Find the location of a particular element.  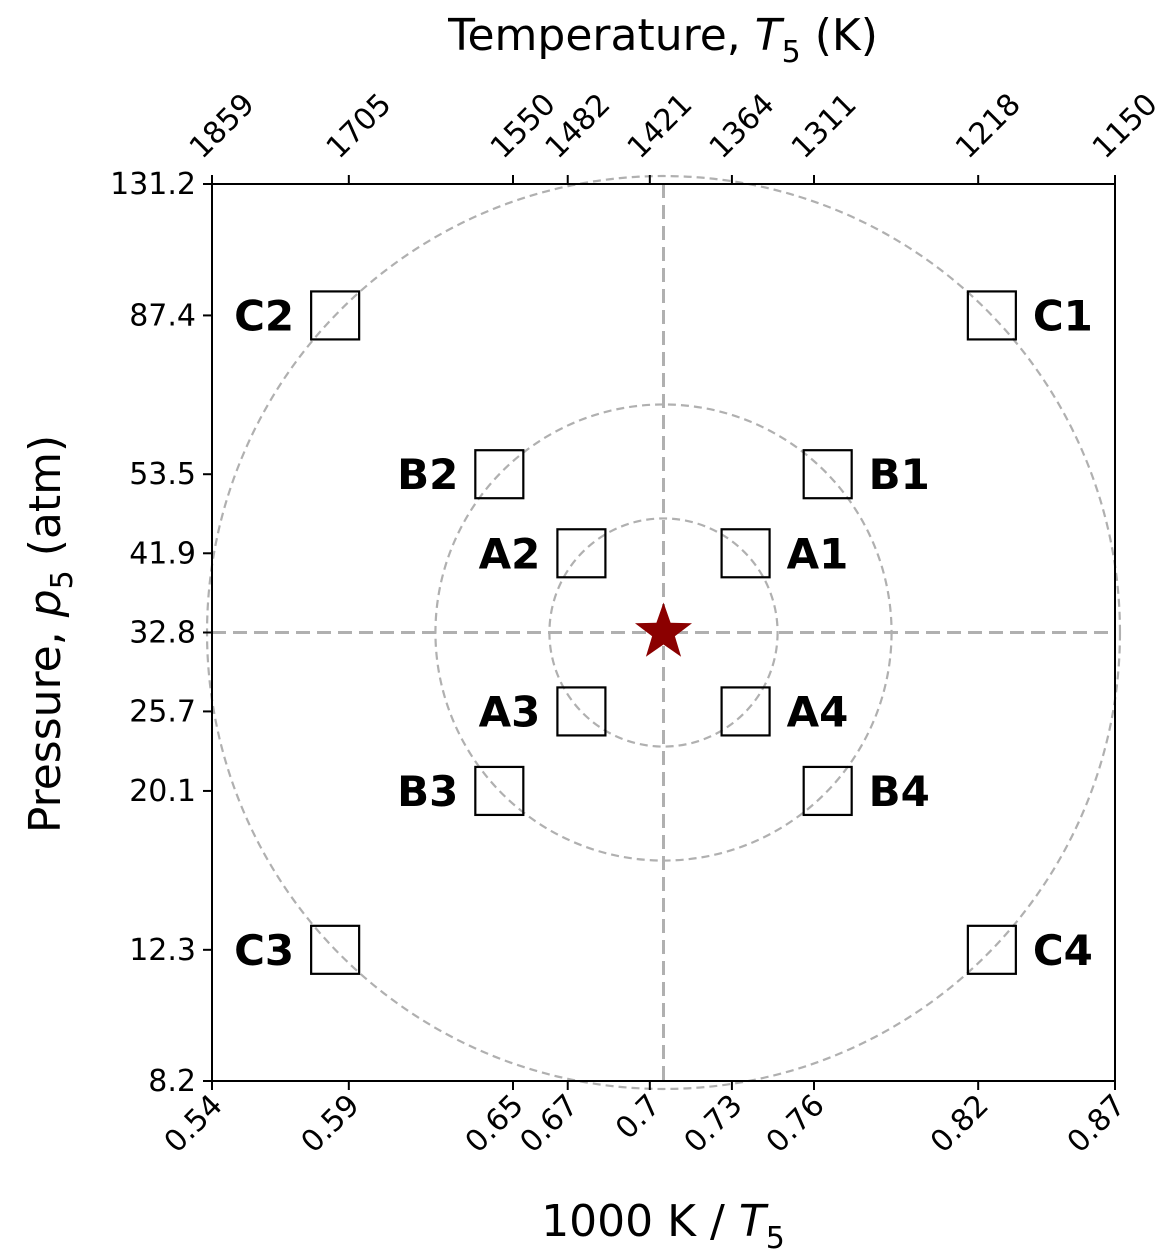

top-tick-label: 1482 is located at coordinates (578, 126).